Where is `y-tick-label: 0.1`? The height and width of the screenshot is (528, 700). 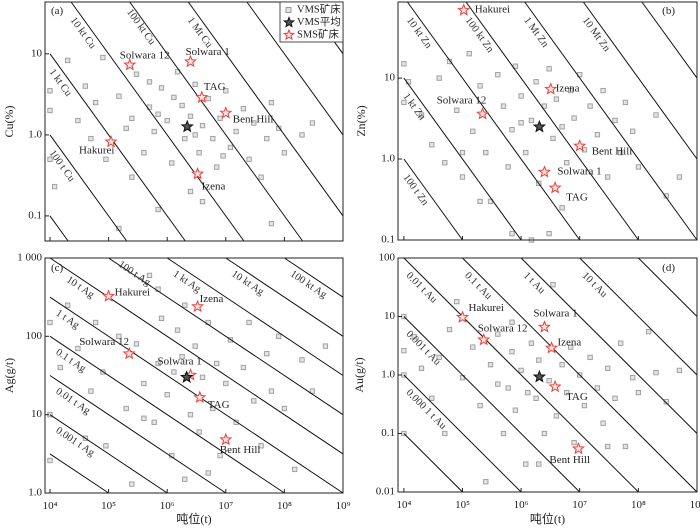
y-tick-label: 0.1 is located at coordinates (388, 240).